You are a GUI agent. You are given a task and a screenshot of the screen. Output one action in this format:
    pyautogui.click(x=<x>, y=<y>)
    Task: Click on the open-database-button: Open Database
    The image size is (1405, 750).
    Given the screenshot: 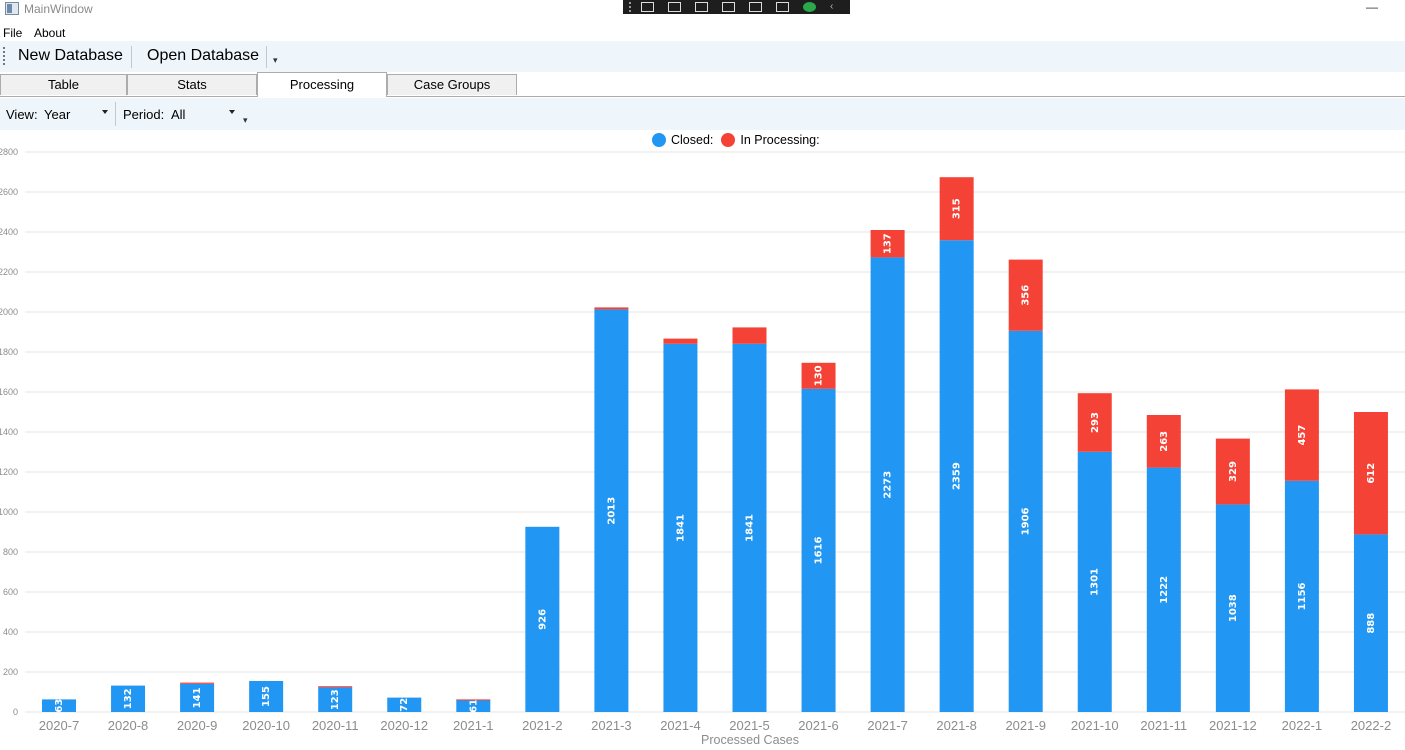 What is the action you would take?
    pyautogui.click(x=203, y=55)
    